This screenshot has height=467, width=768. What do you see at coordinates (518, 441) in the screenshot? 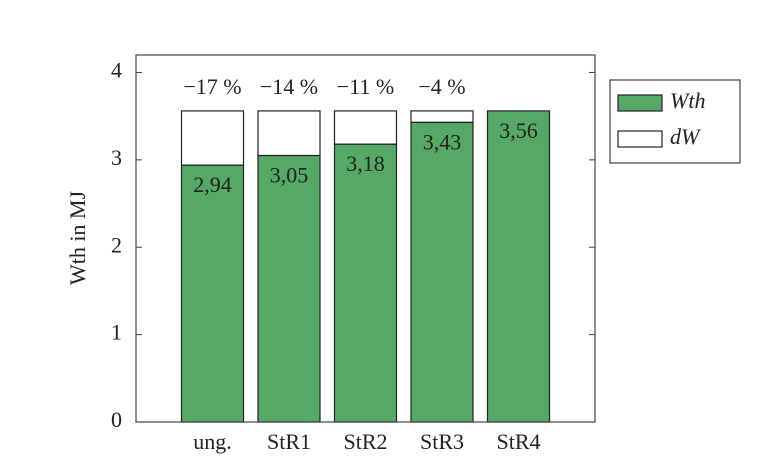
I see `x-tick-label: StR4` at bounding box center [518, 441].